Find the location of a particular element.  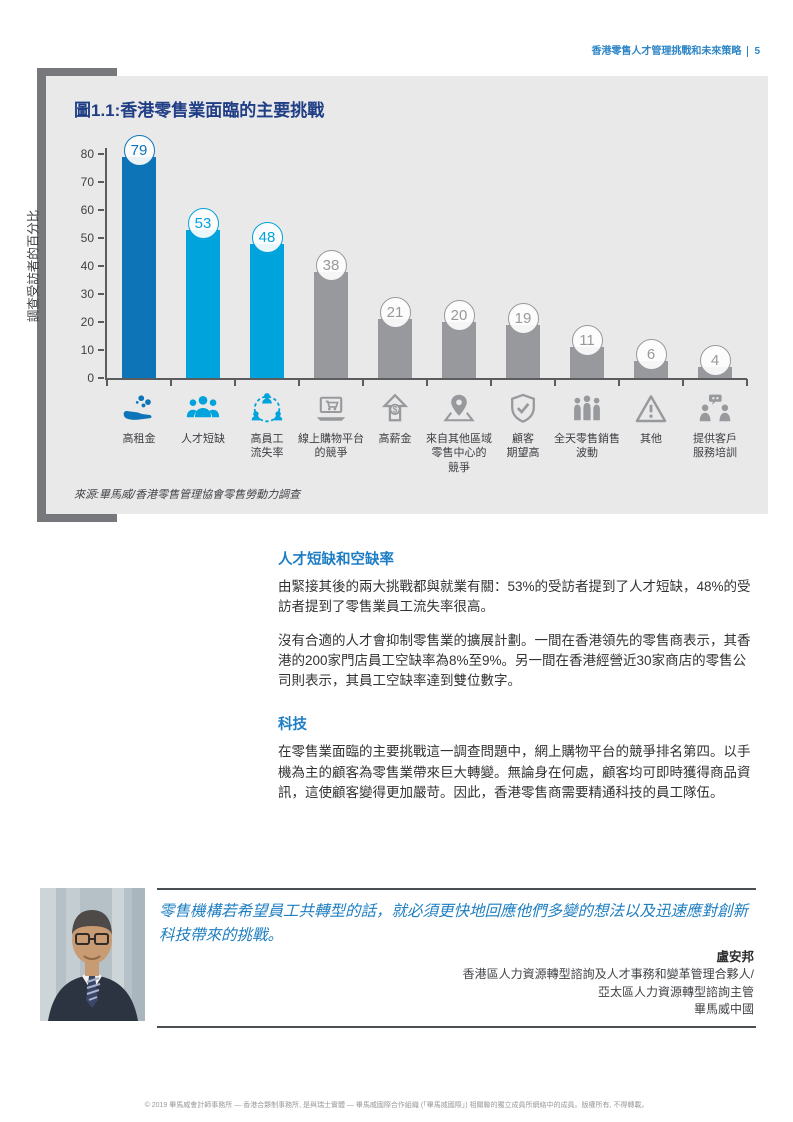

quote-author-company: 畢馬威中國 is located at coordinates (723, 1008).